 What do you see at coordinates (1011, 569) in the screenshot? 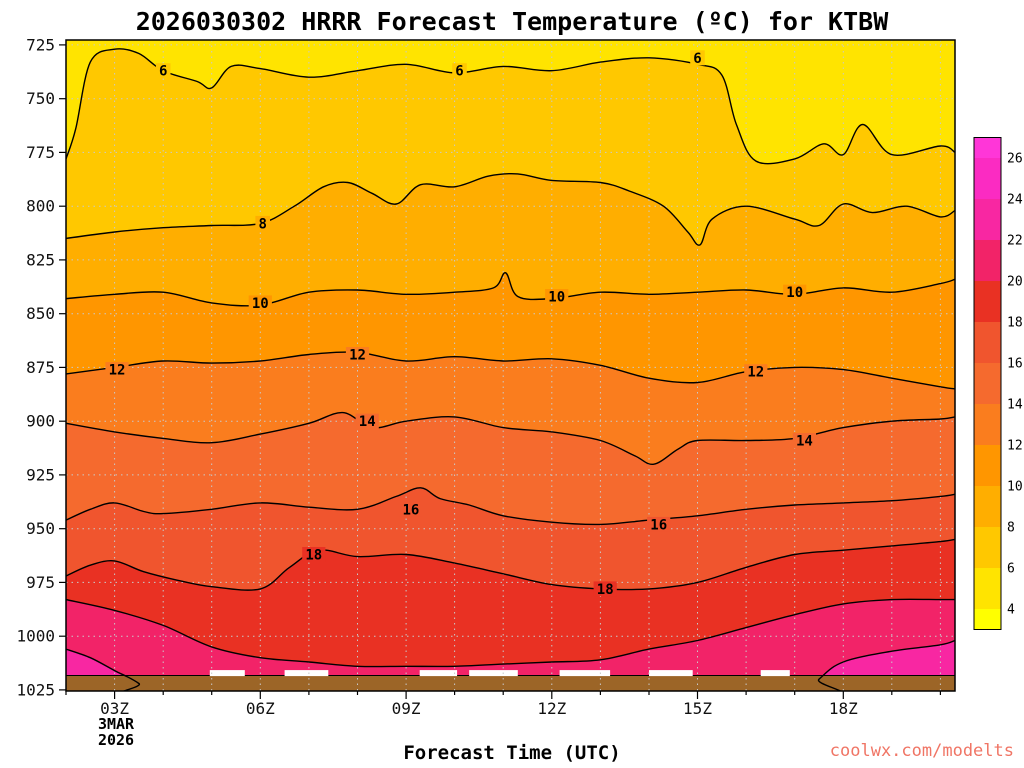
I see `colorbar-label: 6` at bounding box center [1011, 569].